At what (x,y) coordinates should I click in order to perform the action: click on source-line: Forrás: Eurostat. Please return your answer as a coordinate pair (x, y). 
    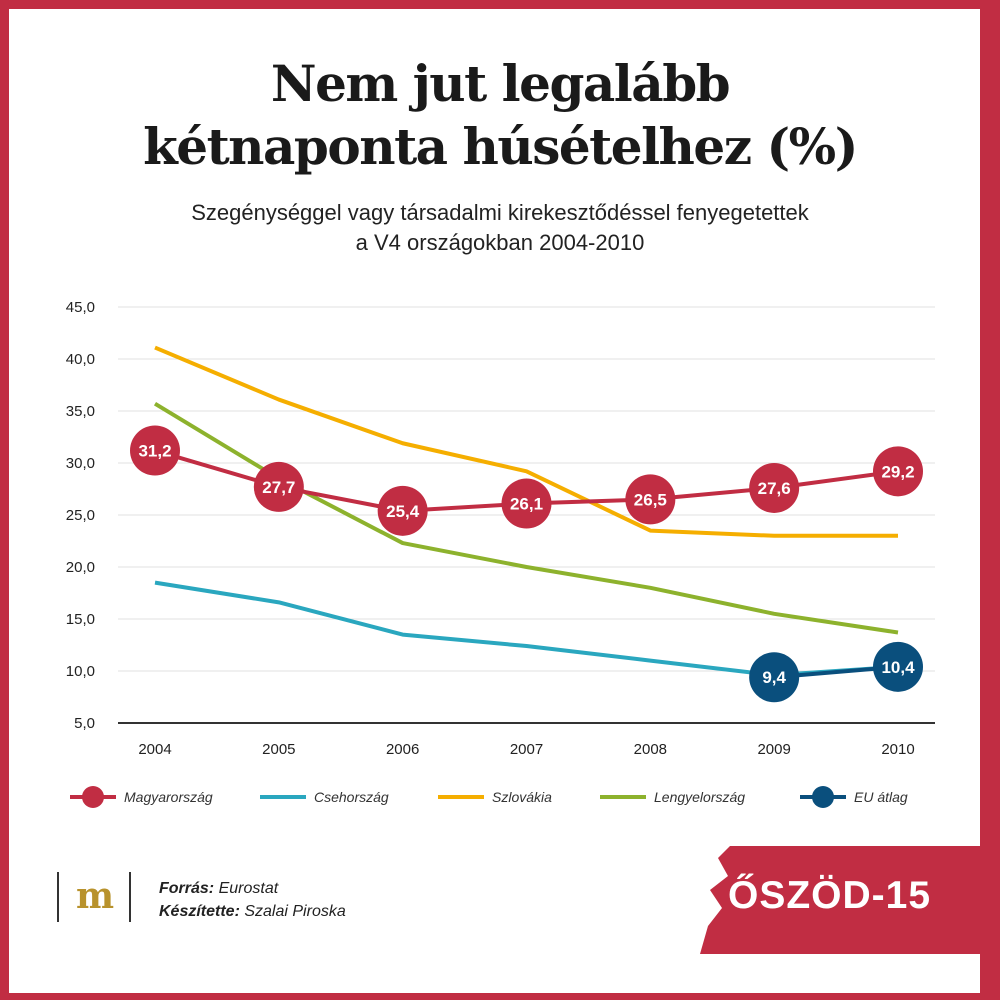
    Looking at the image, I should click on (252, 888).